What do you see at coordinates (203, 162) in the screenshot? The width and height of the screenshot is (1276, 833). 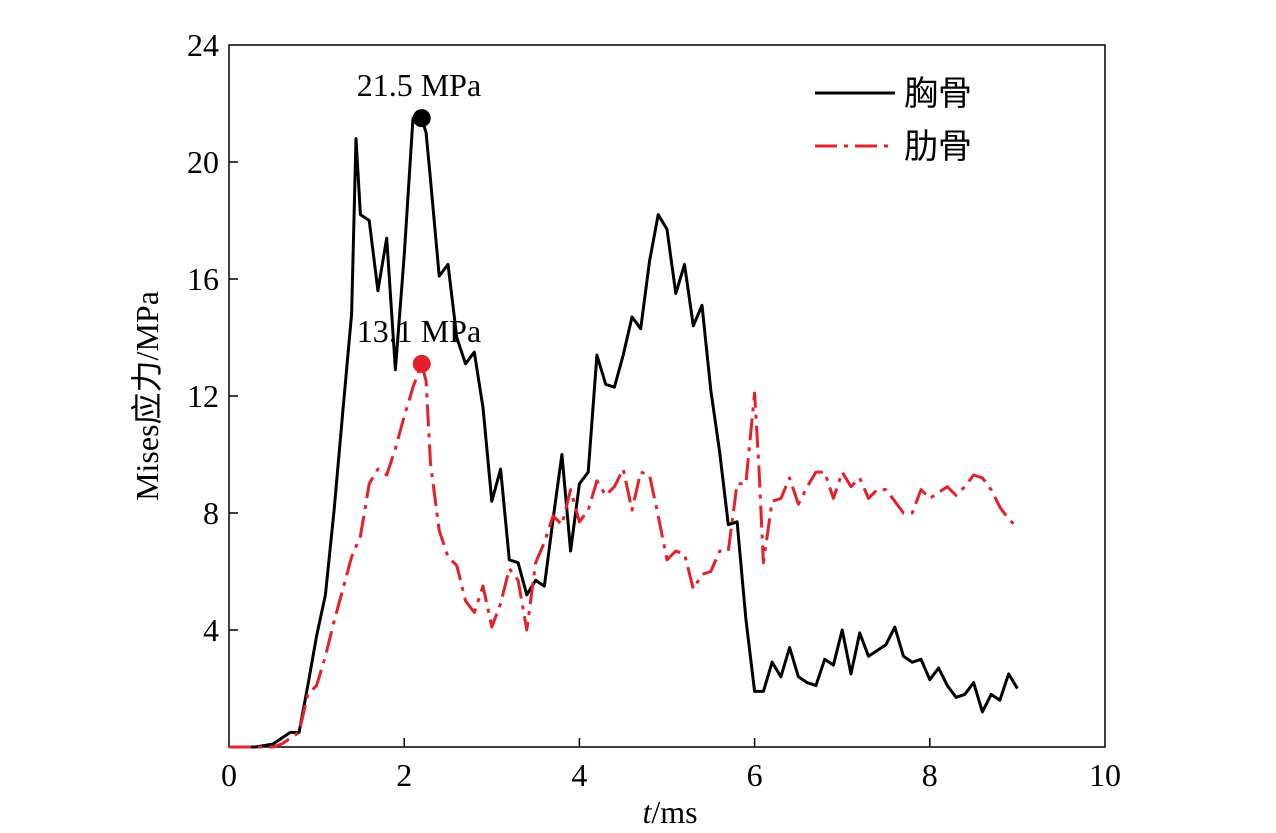 I see `y-tick-label: 20` at bounding box center [203, 162].